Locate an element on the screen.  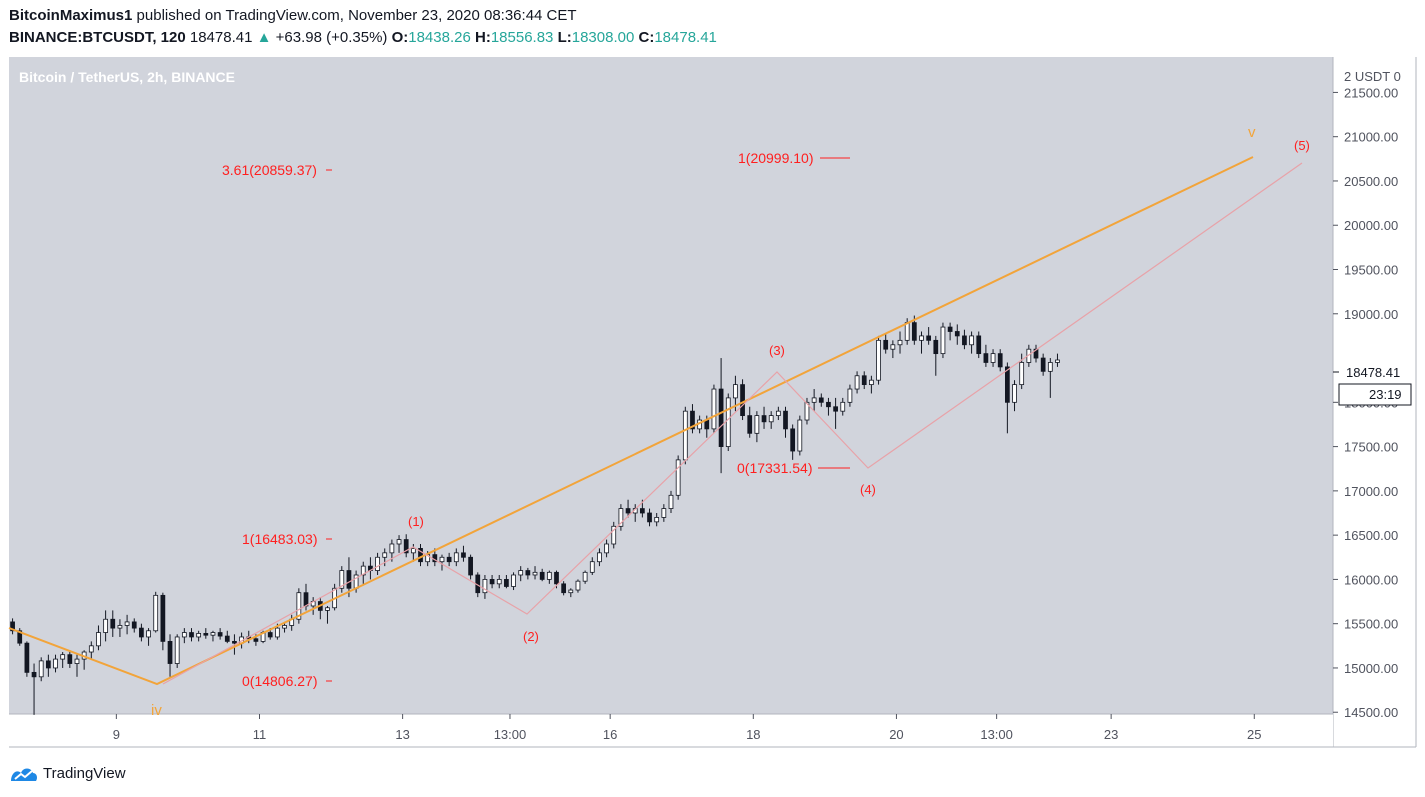
high-value: 18556.83 is located at coordinates (522, 37).